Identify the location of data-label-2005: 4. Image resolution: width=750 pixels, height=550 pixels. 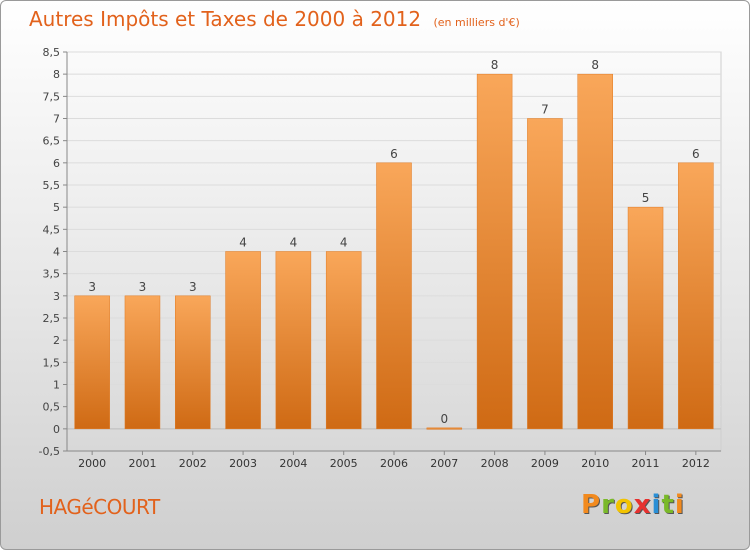
(344, 243).